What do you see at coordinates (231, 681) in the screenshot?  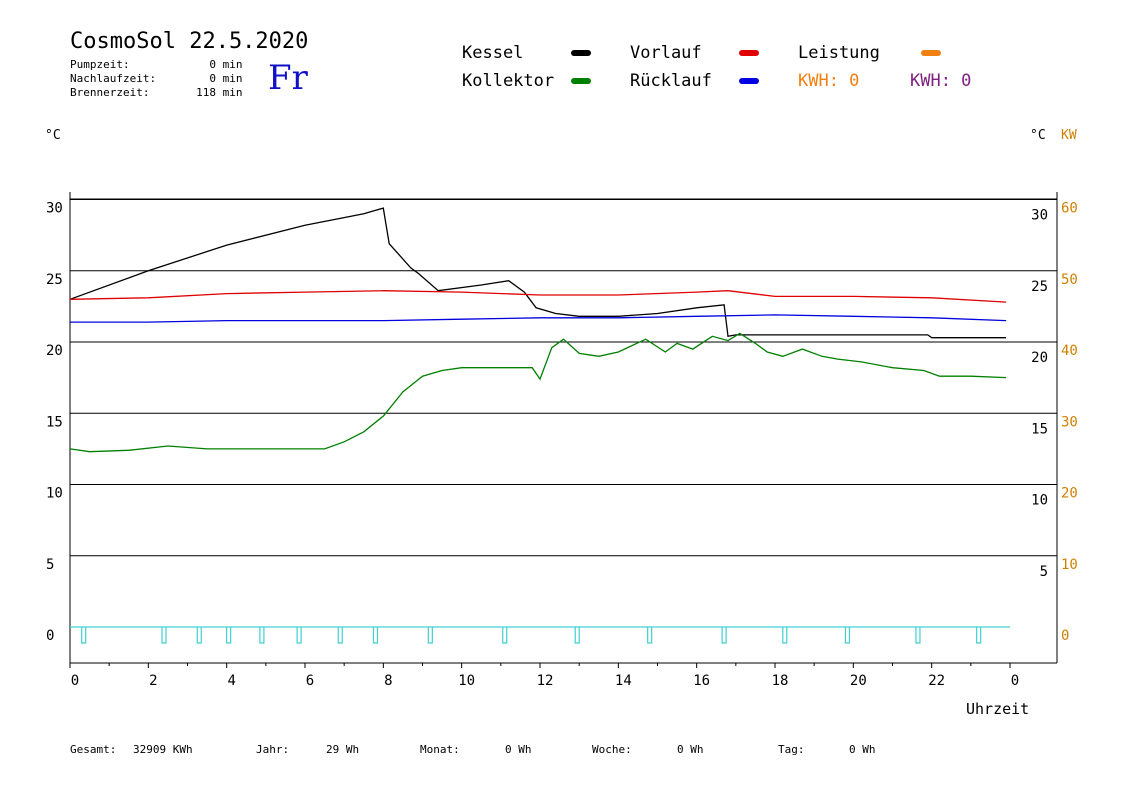 I see `x-tick-label: 4` at bounding box center [231, 681].